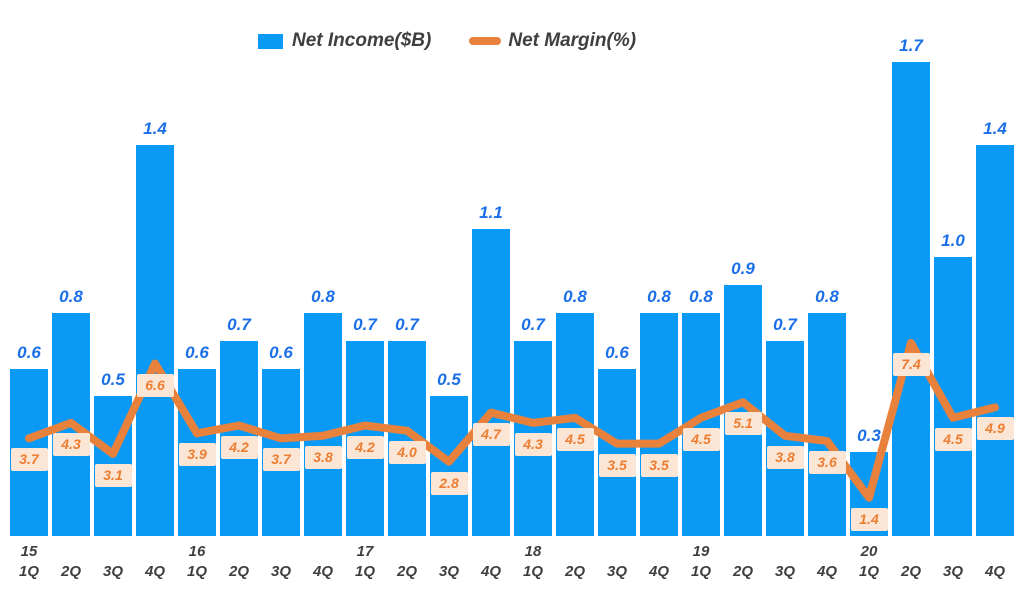 This screenshot has height=601, width=1024. I want to click on net-margin-value-label: 1.4, so click(869, 519).